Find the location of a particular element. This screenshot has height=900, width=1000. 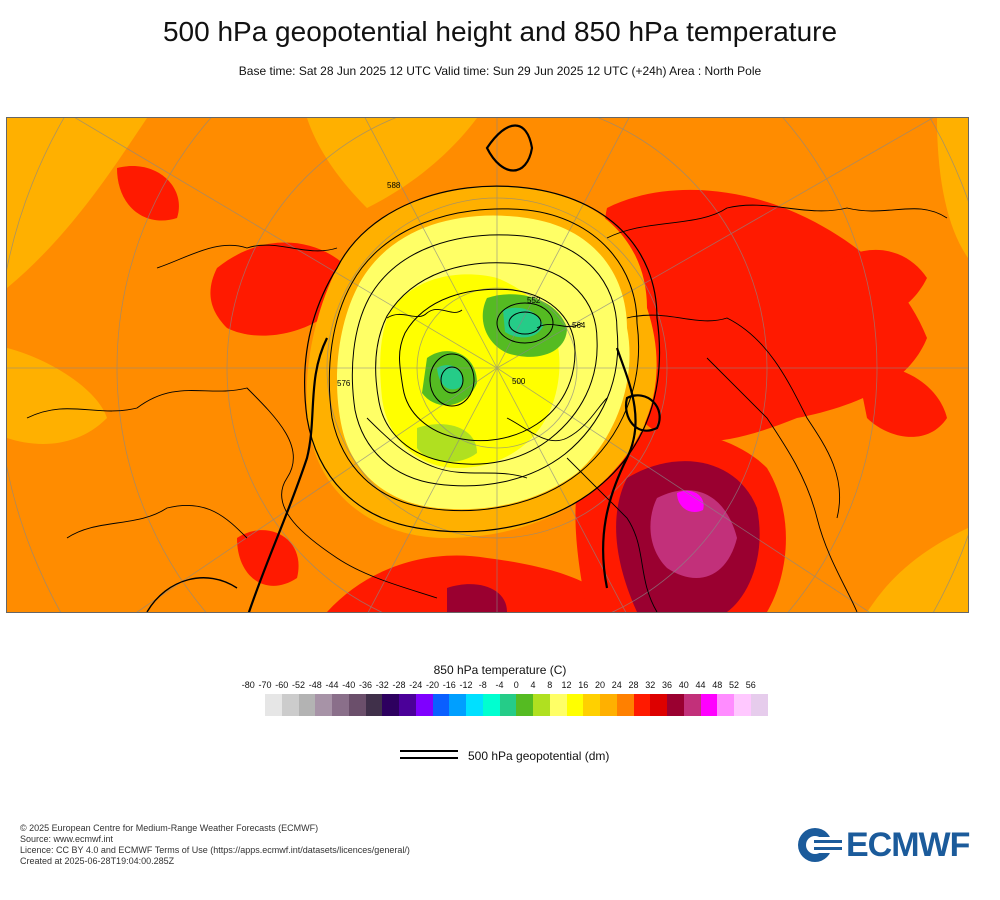

temperature-swatches is located at coordinates (516, 705).